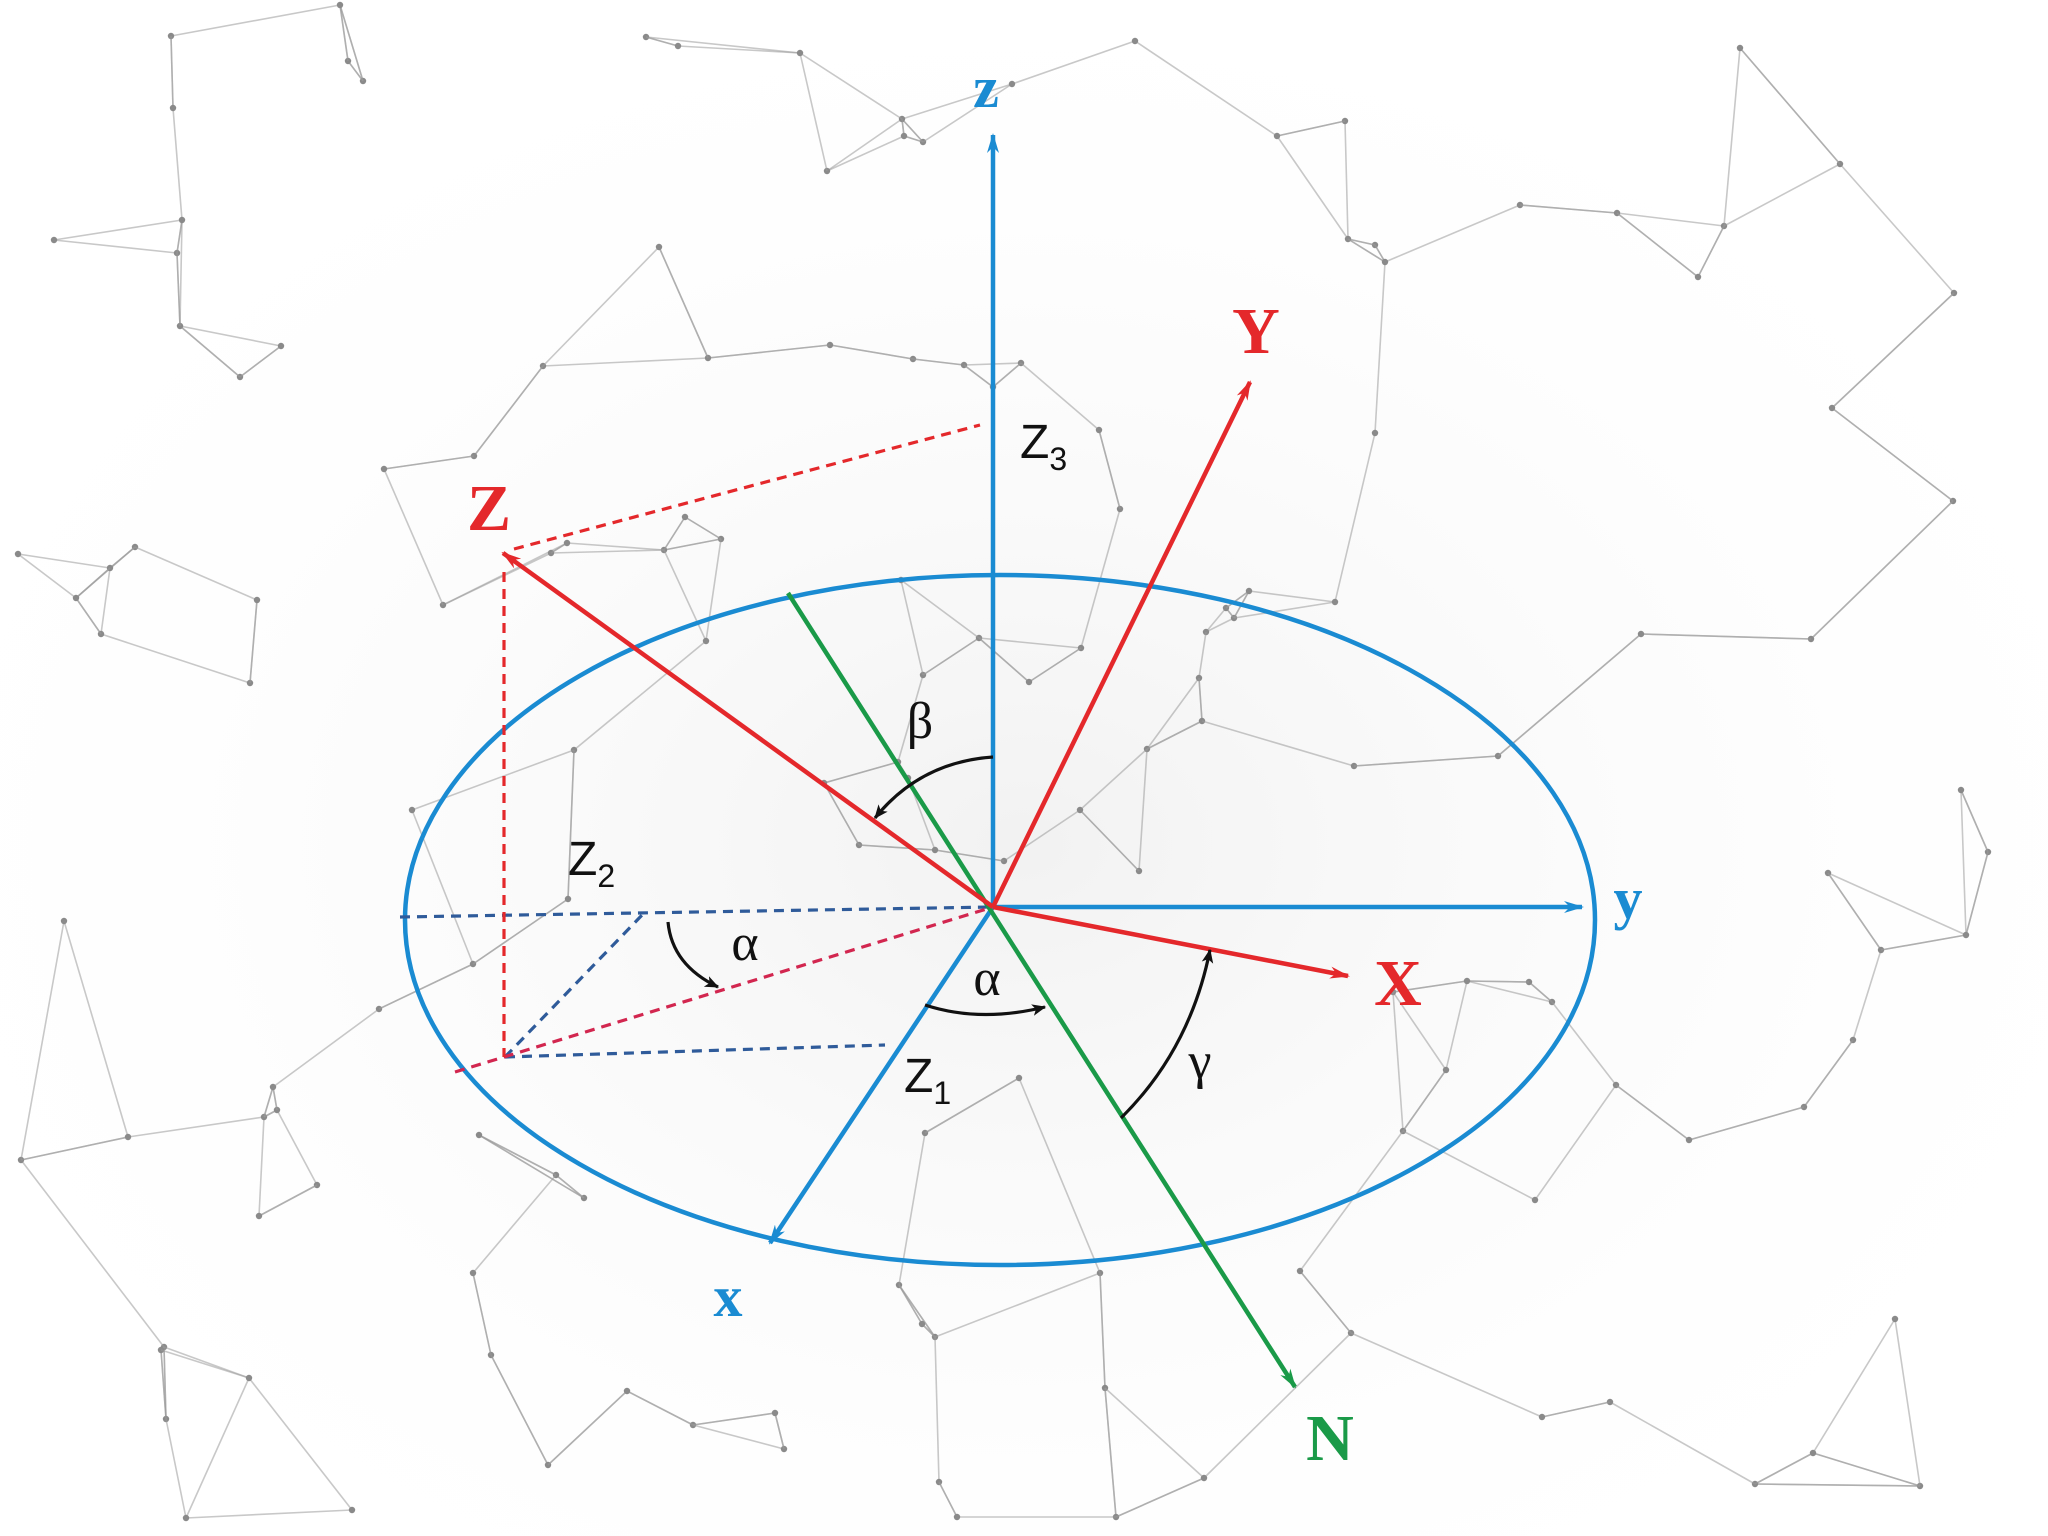 This screenshot has width=2048, height=1536. Describe the element at coordinates (986, 87) in the screenshot. I see `label-fixed-z: z` at that location.